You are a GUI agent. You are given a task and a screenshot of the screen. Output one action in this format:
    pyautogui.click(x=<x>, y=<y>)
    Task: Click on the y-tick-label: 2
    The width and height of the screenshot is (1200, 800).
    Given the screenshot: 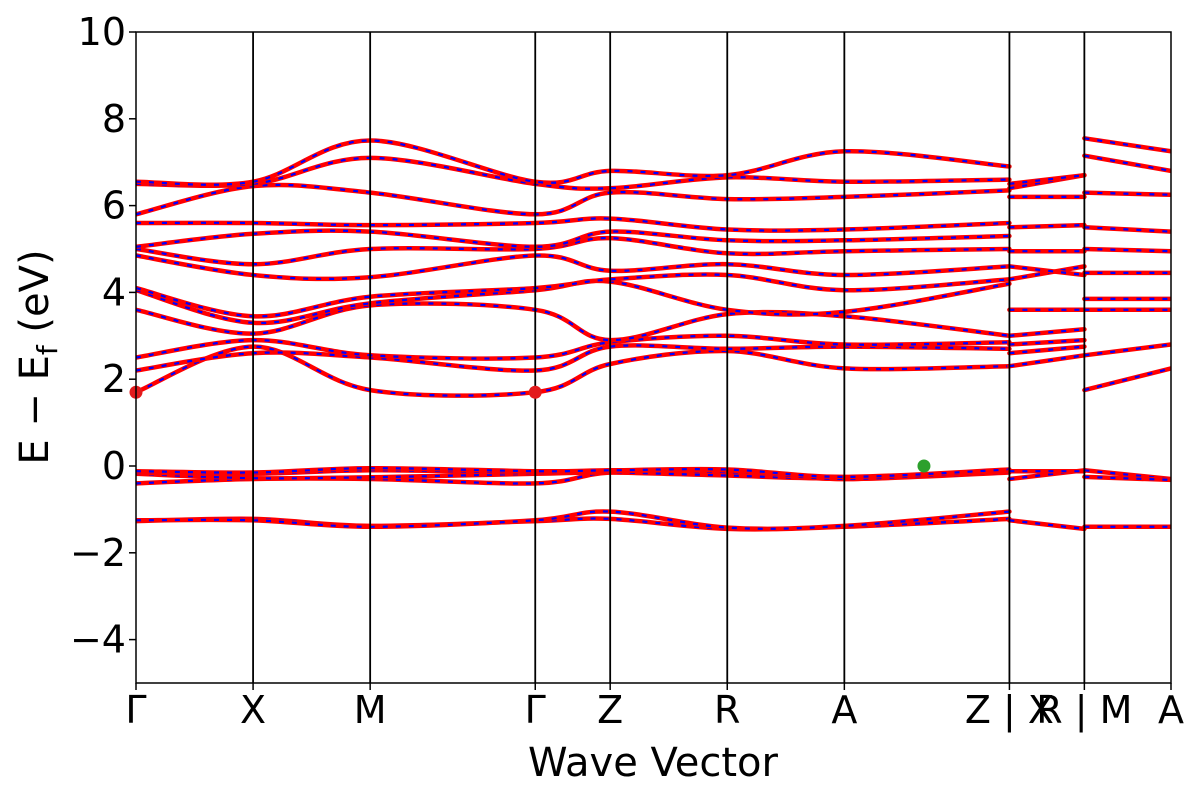 What is the action you would take?
    pyautogui.click(x=114, y=379)
    